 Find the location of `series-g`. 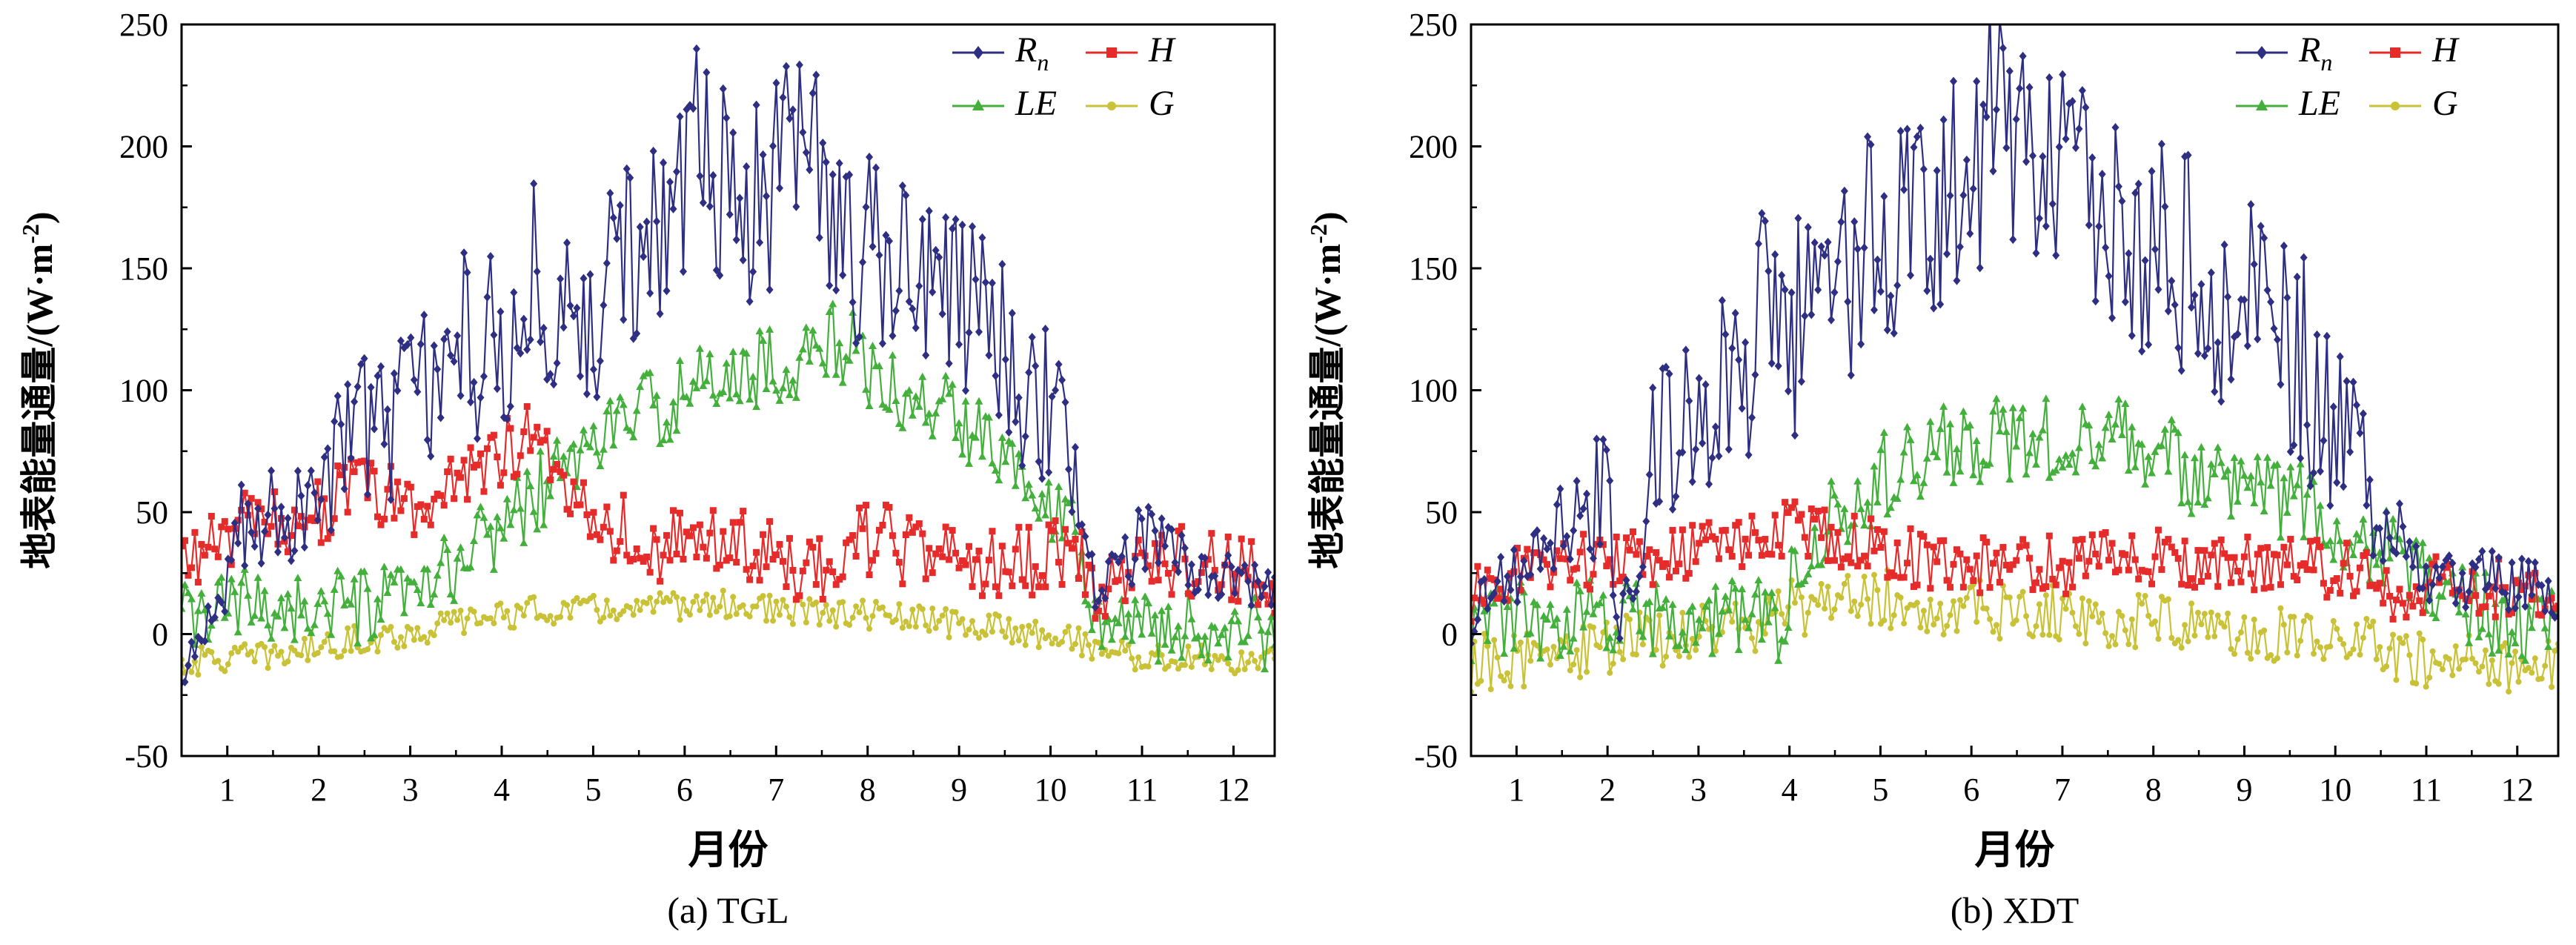

series-g is located at coordinates (2015, 631).